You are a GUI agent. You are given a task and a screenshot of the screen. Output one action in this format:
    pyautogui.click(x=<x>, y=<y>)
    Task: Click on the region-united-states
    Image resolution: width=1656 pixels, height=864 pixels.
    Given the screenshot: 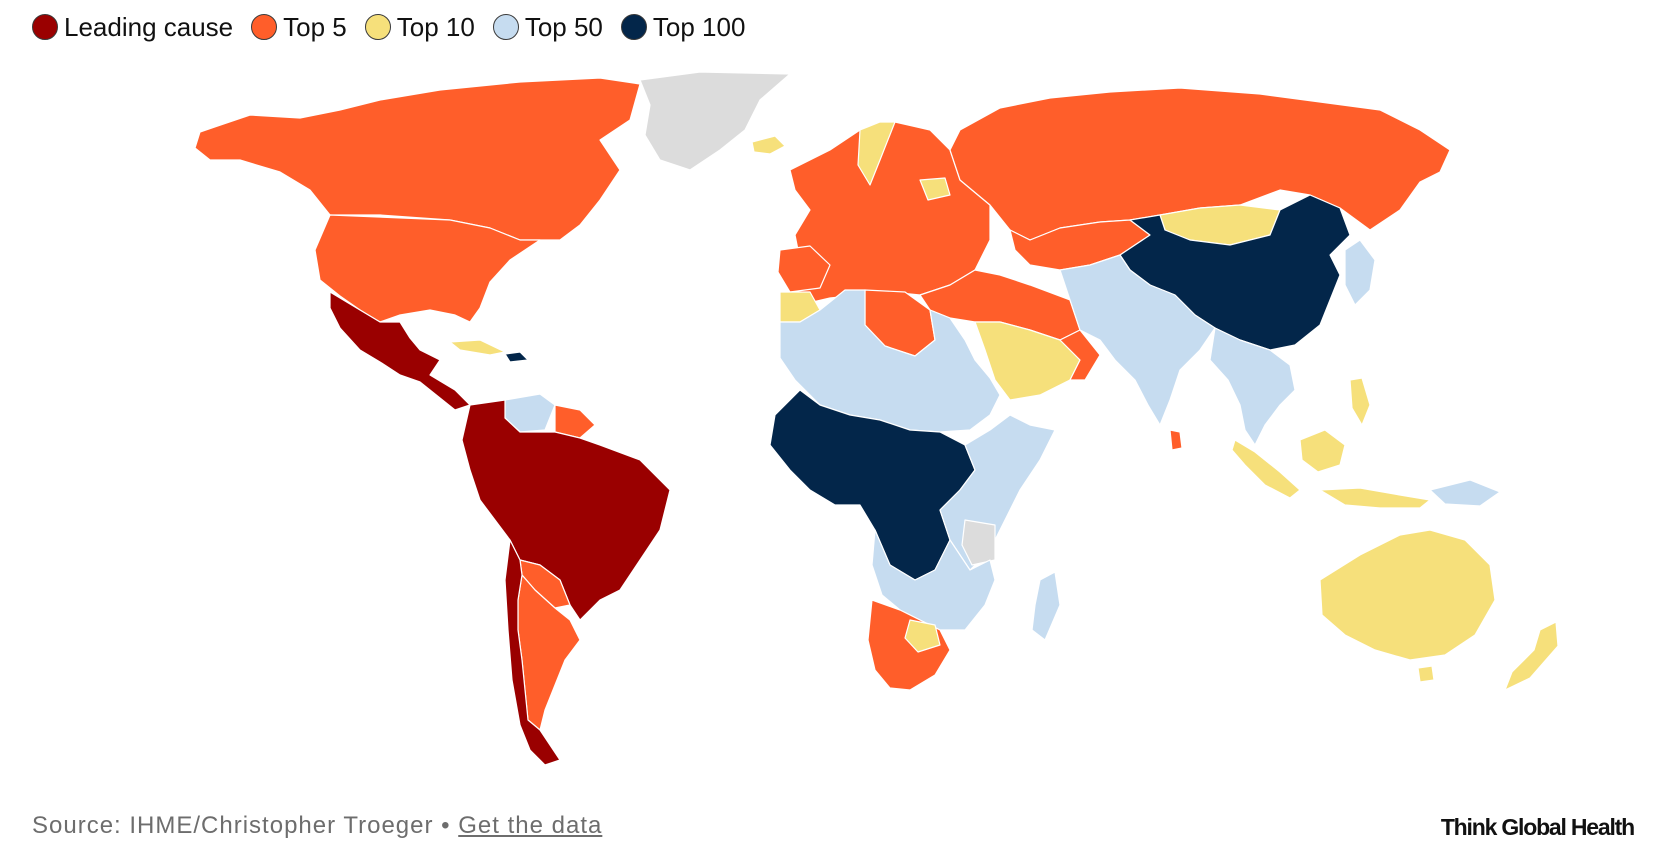 What is the action you would take?
    pyautogui.click(x=427, y=268)
    